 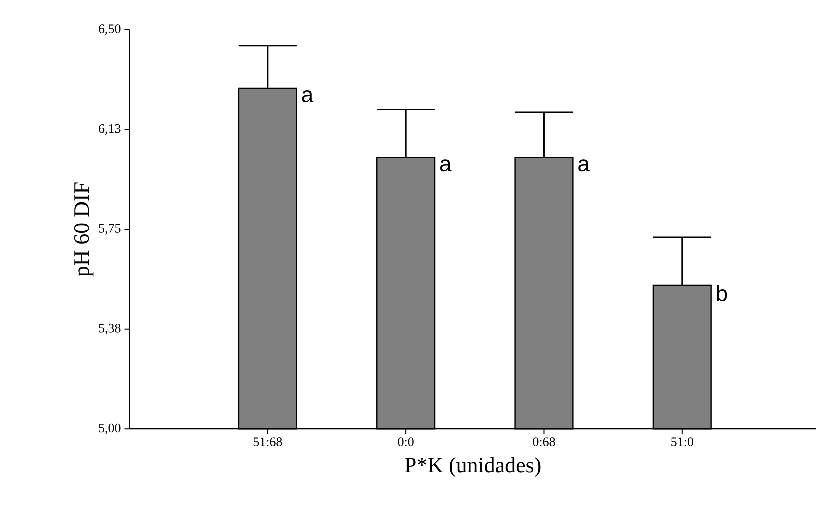 I want to click on y-tick-label: 5,75, so click(x=110, y=229).